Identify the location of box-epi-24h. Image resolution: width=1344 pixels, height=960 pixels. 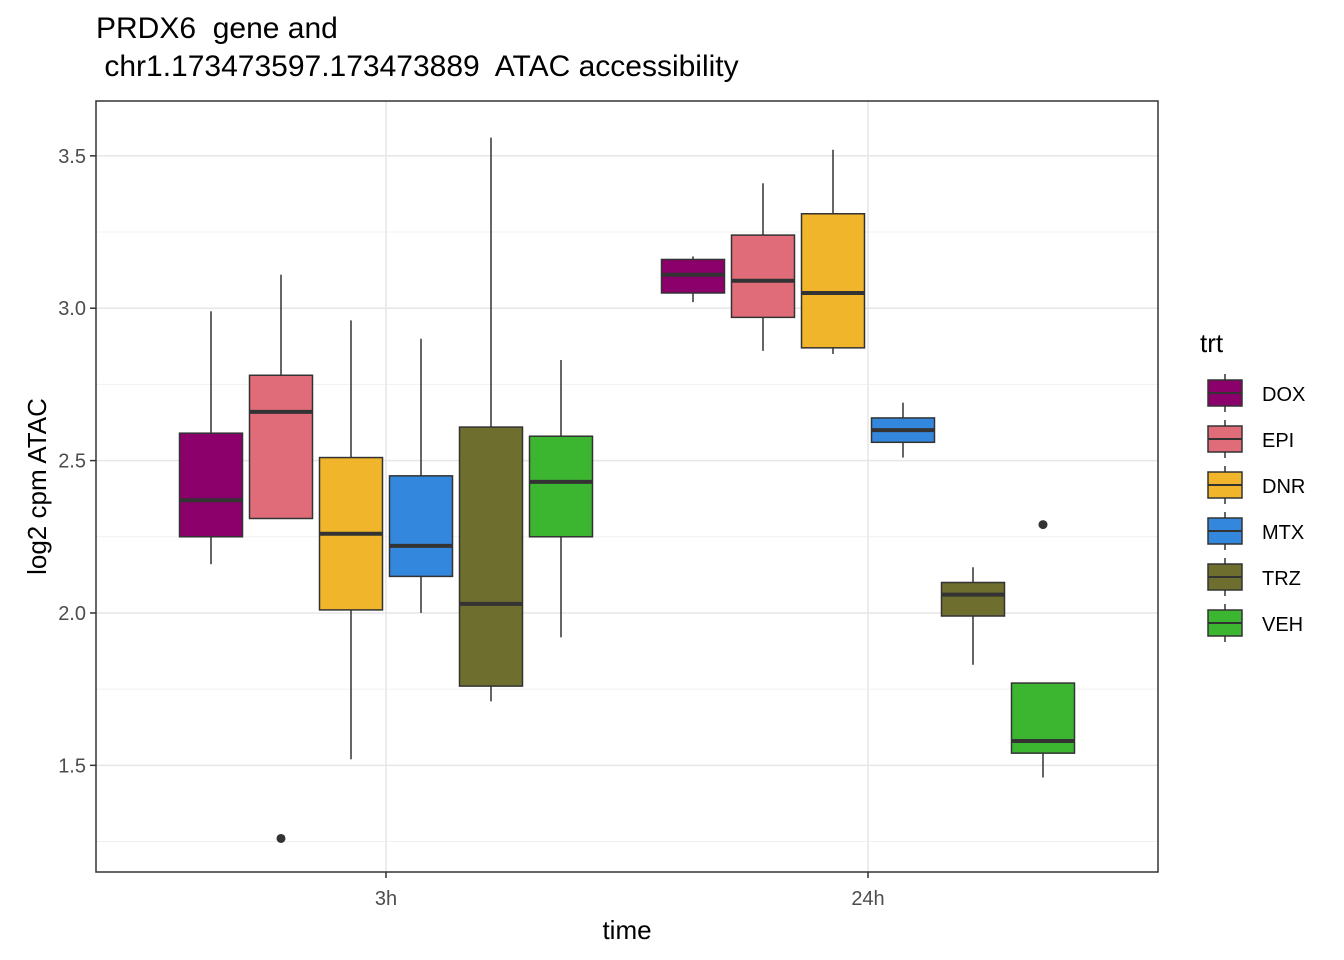
(763, 267).